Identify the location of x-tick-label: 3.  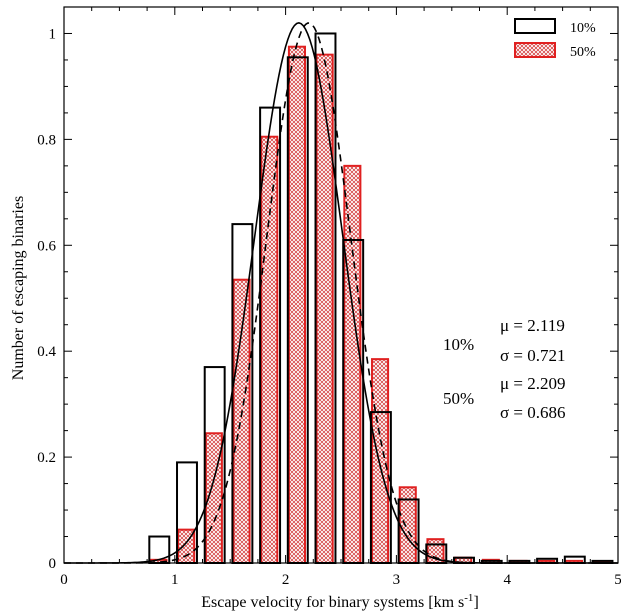
(397, 580).